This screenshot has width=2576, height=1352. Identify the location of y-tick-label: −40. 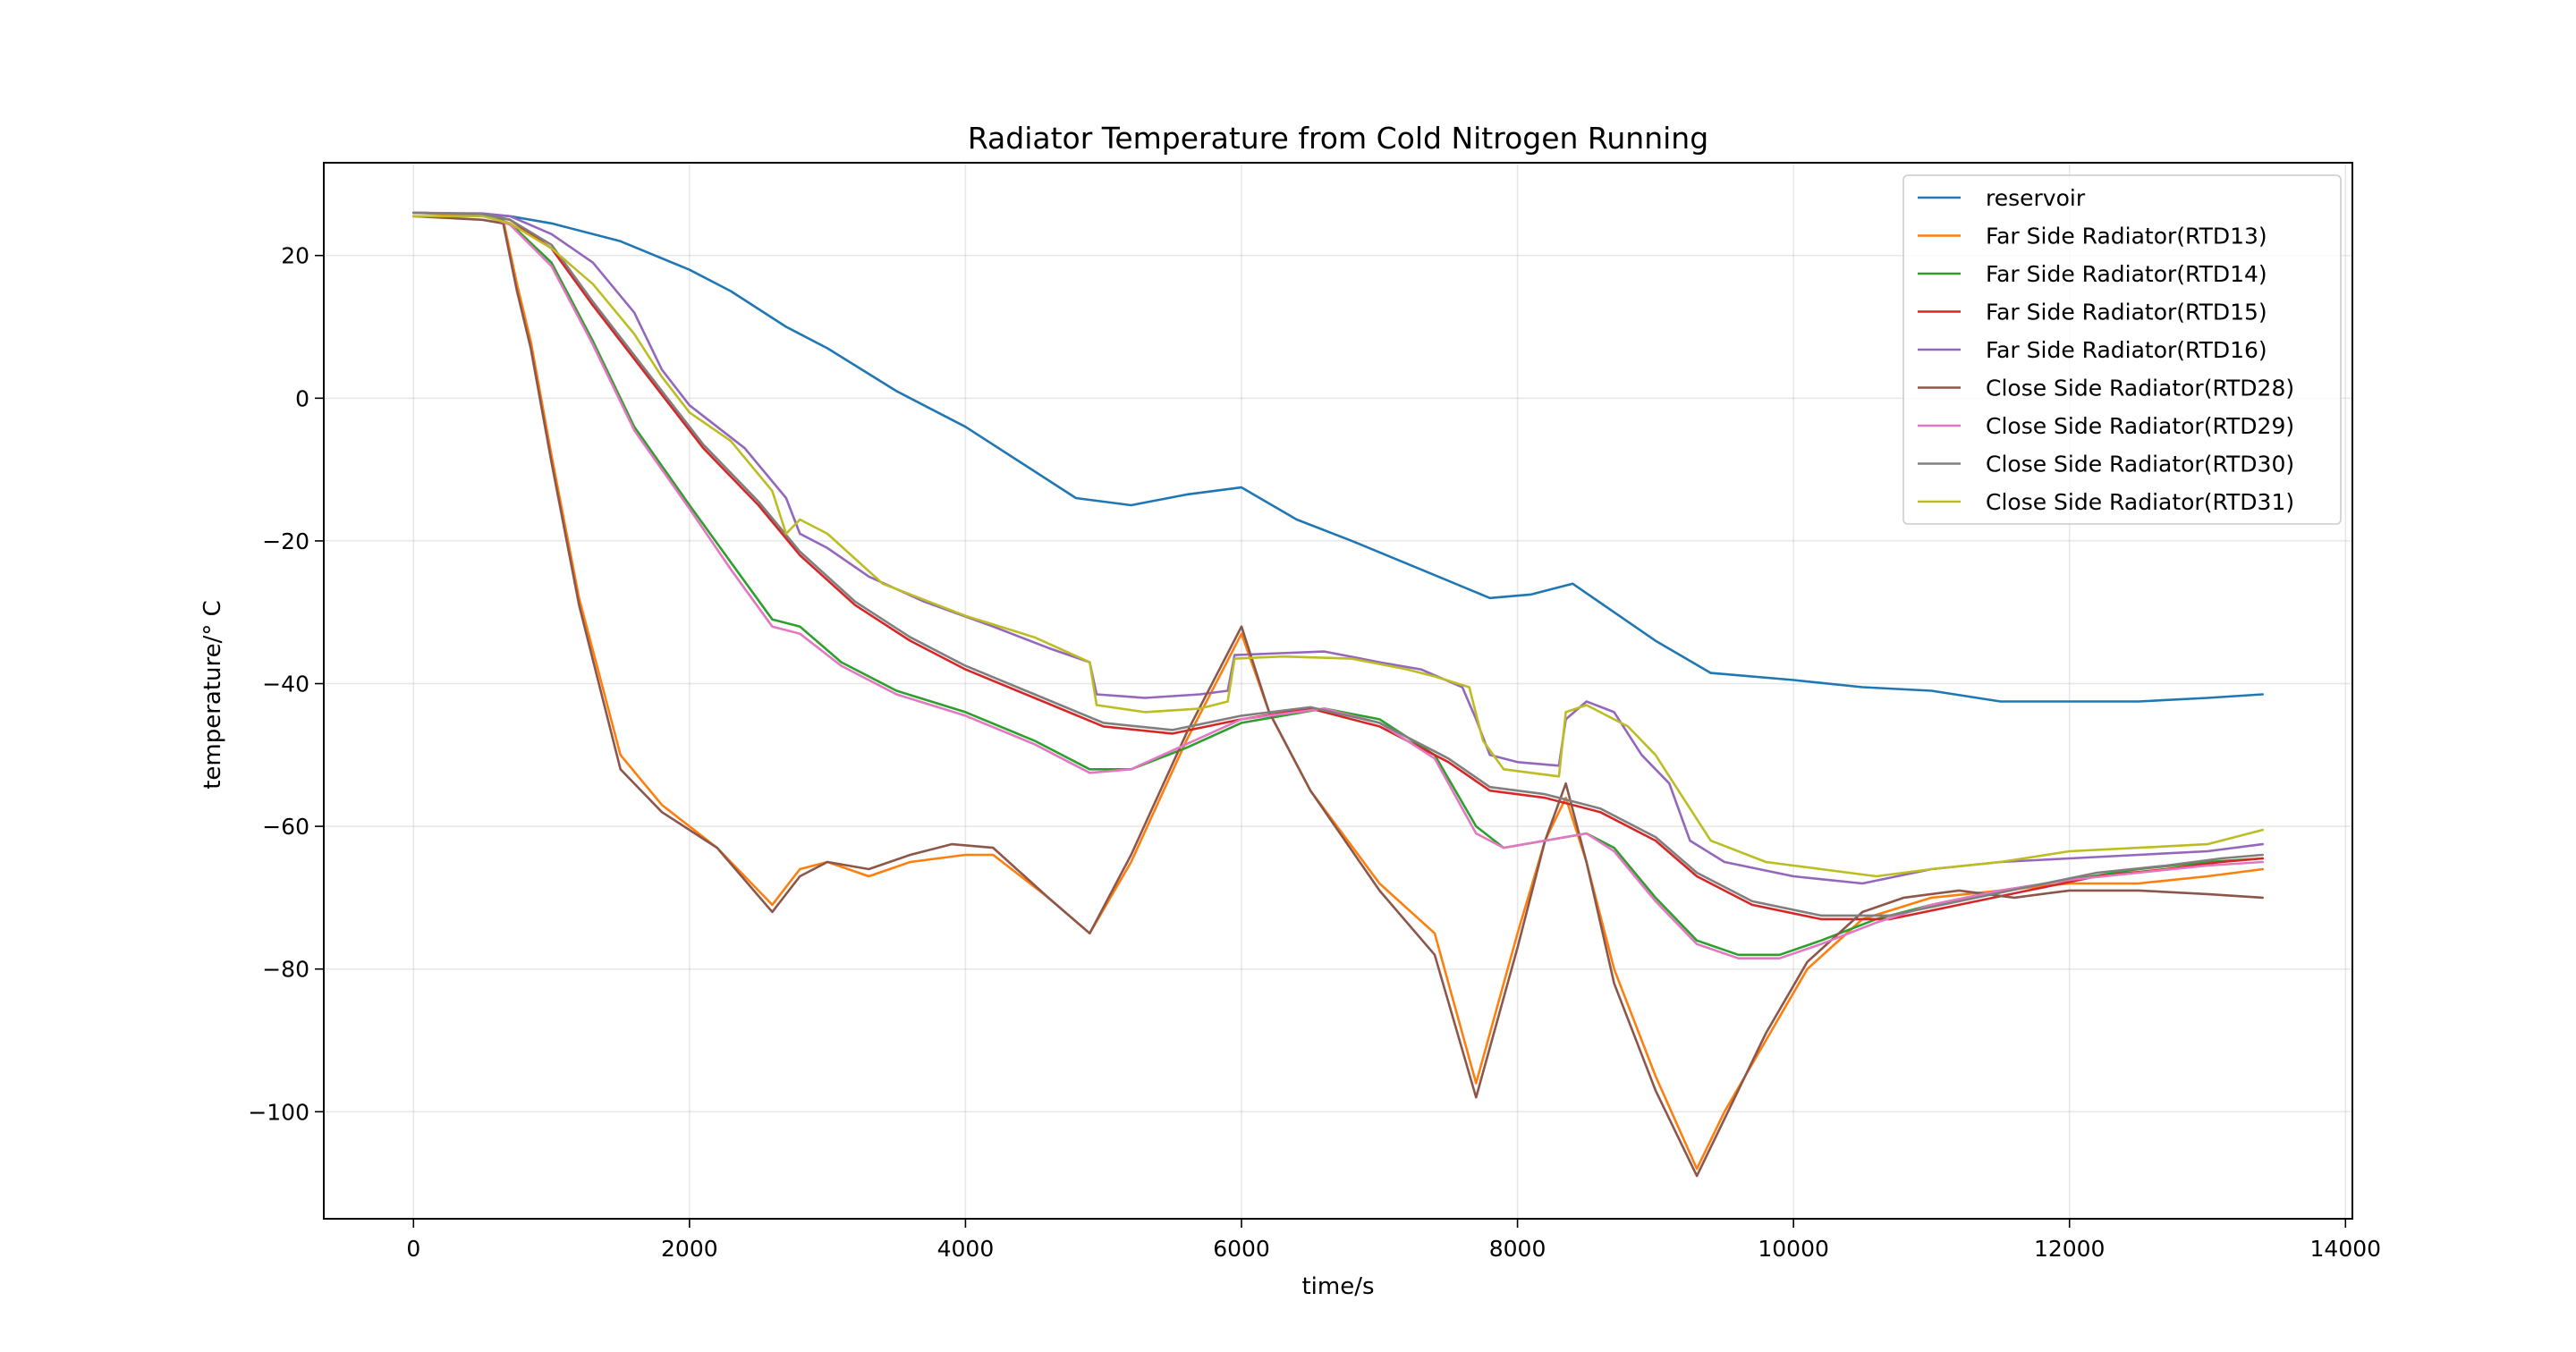
(285, 684).